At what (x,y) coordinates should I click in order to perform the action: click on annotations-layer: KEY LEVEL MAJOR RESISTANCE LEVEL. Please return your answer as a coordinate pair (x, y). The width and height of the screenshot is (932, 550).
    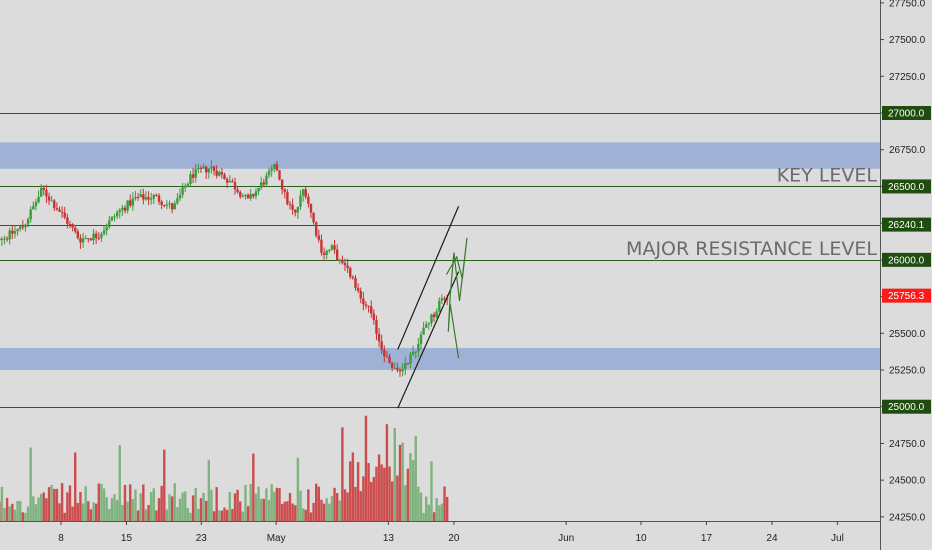
    Looking at the image, I should click on (751, 211).